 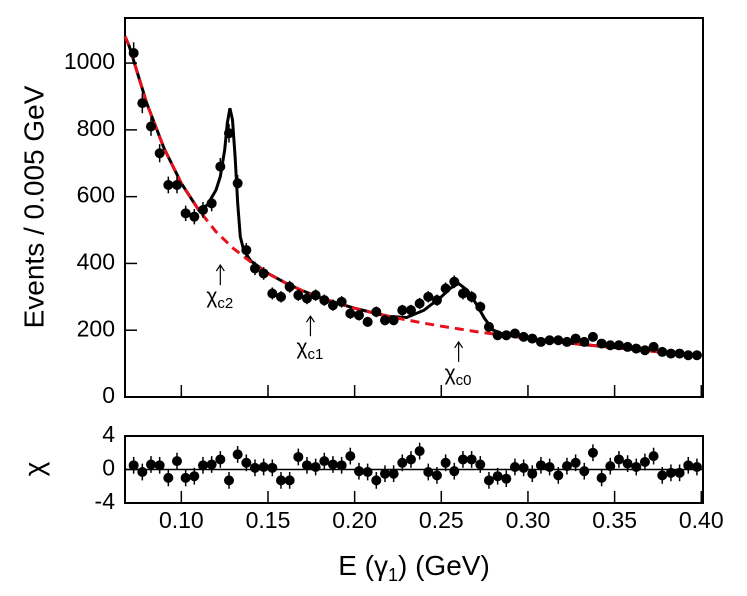 I want to click on annotation: χc2, so click(x=219, y=298).